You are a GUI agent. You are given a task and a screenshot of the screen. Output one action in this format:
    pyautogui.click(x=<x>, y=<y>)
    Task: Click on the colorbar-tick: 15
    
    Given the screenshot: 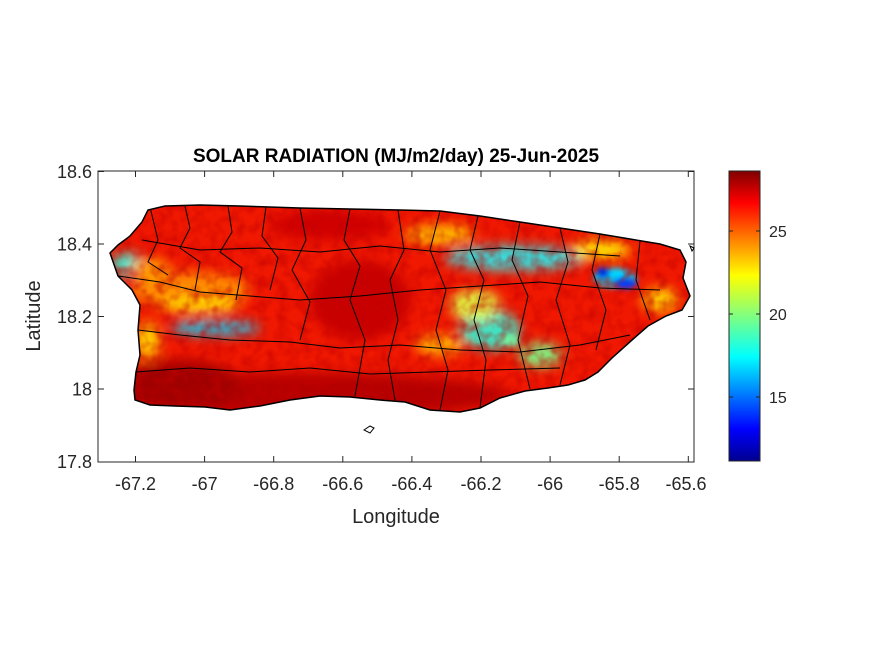 What is the action you would take?
    pyautogui.click(x=758, y=398)
    